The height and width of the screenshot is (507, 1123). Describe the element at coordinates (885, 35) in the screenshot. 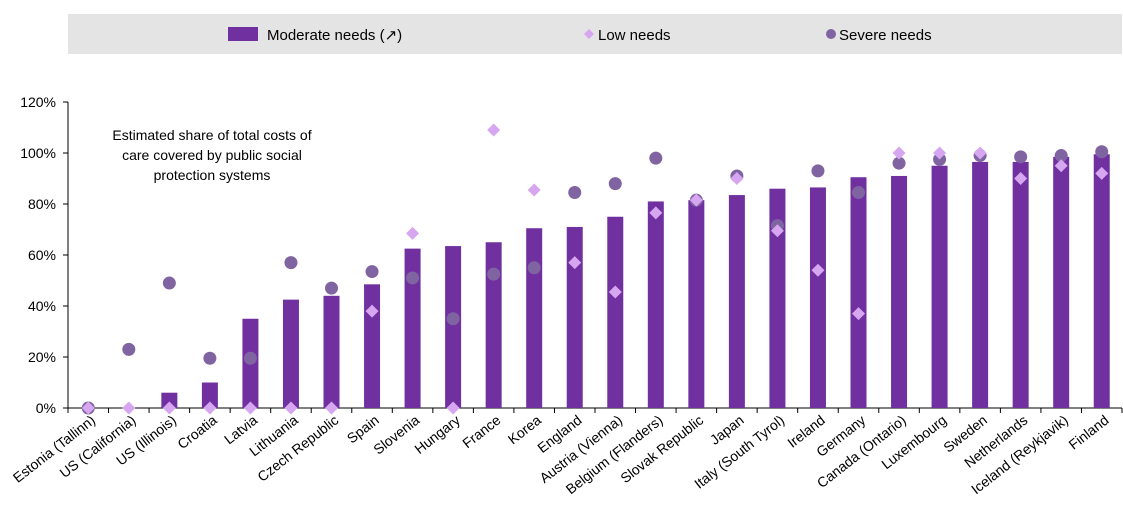

I see `legend-label-severe-needs: Severe needs` at that location.